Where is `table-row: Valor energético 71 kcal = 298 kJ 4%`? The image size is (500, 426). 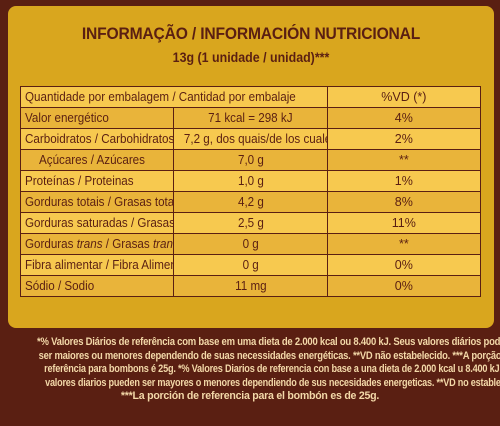 table-row: Valor energético 71 kcal = 298 kJ 4% is located at coordinates (250, 118).